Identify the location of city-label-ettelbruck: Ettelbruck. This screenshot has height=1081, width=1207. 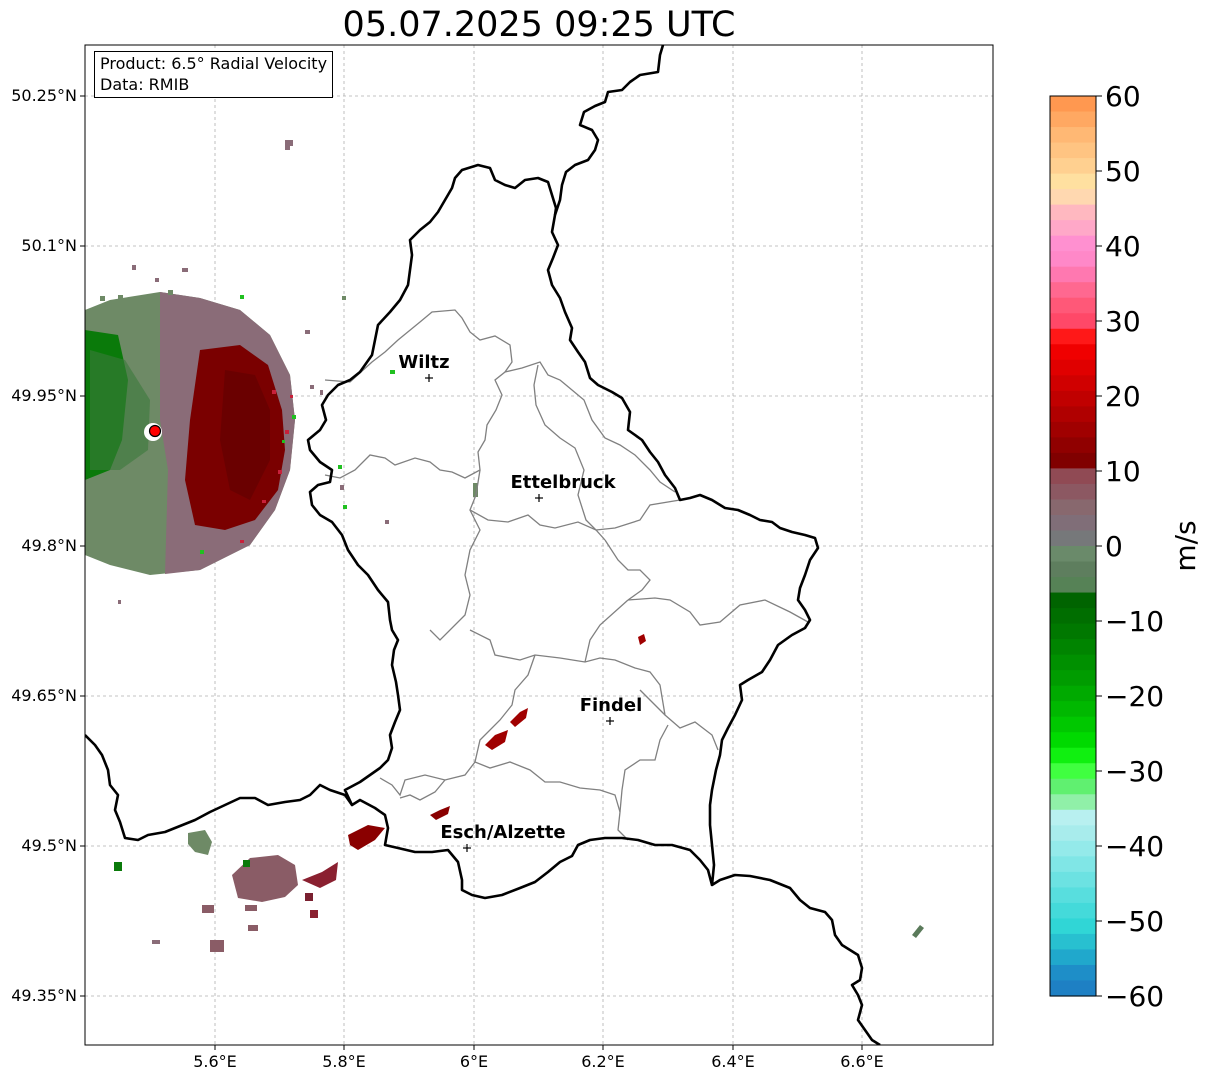
(563, 482).